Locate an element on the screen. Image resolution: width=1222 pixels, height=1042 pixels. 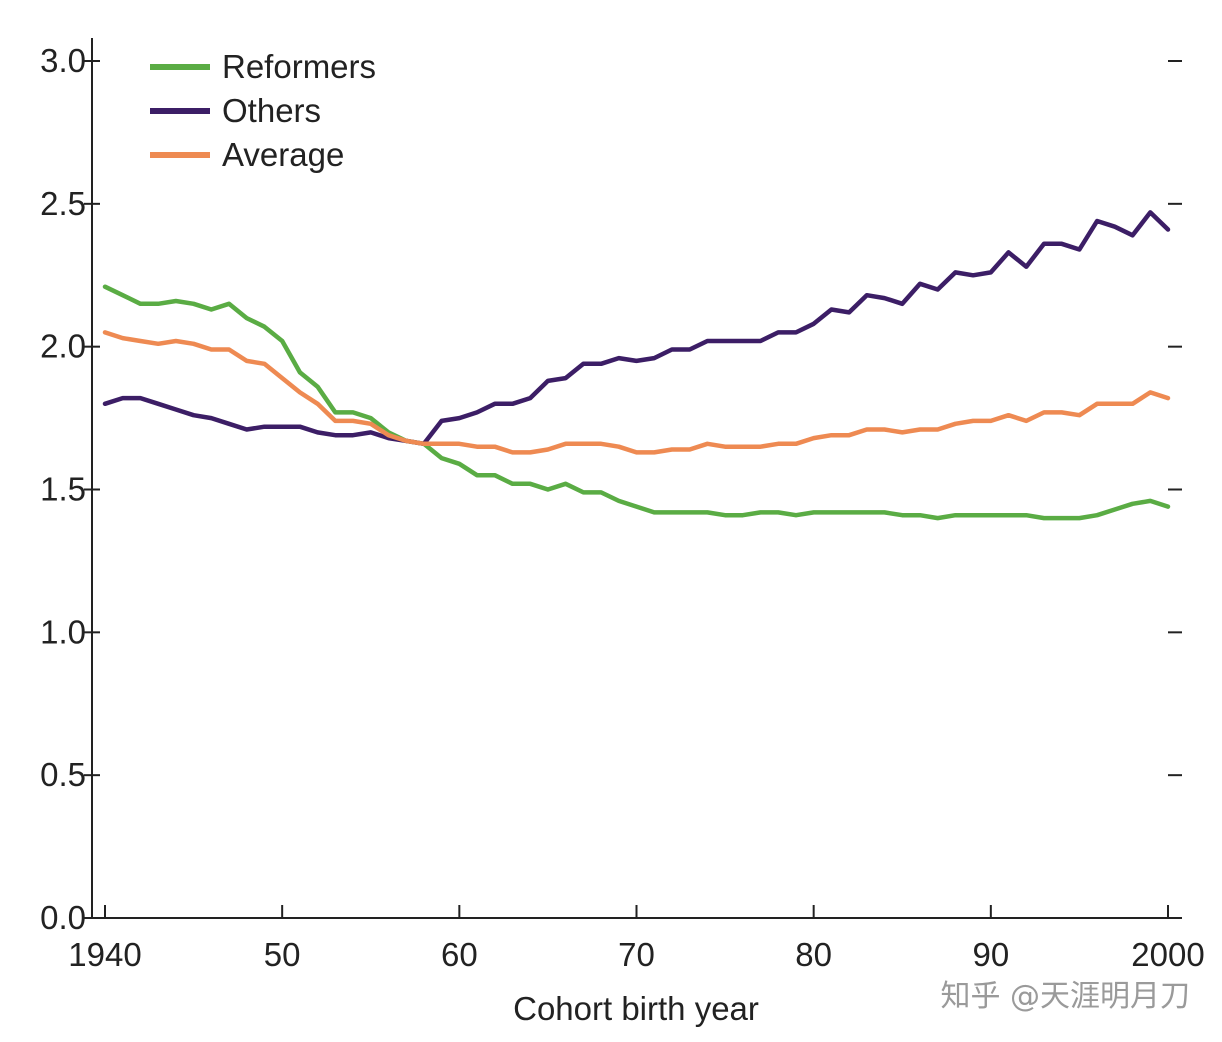
x-ticks: 1940 50 60 70 80 90 2000 is located at coordinates (636, 939).